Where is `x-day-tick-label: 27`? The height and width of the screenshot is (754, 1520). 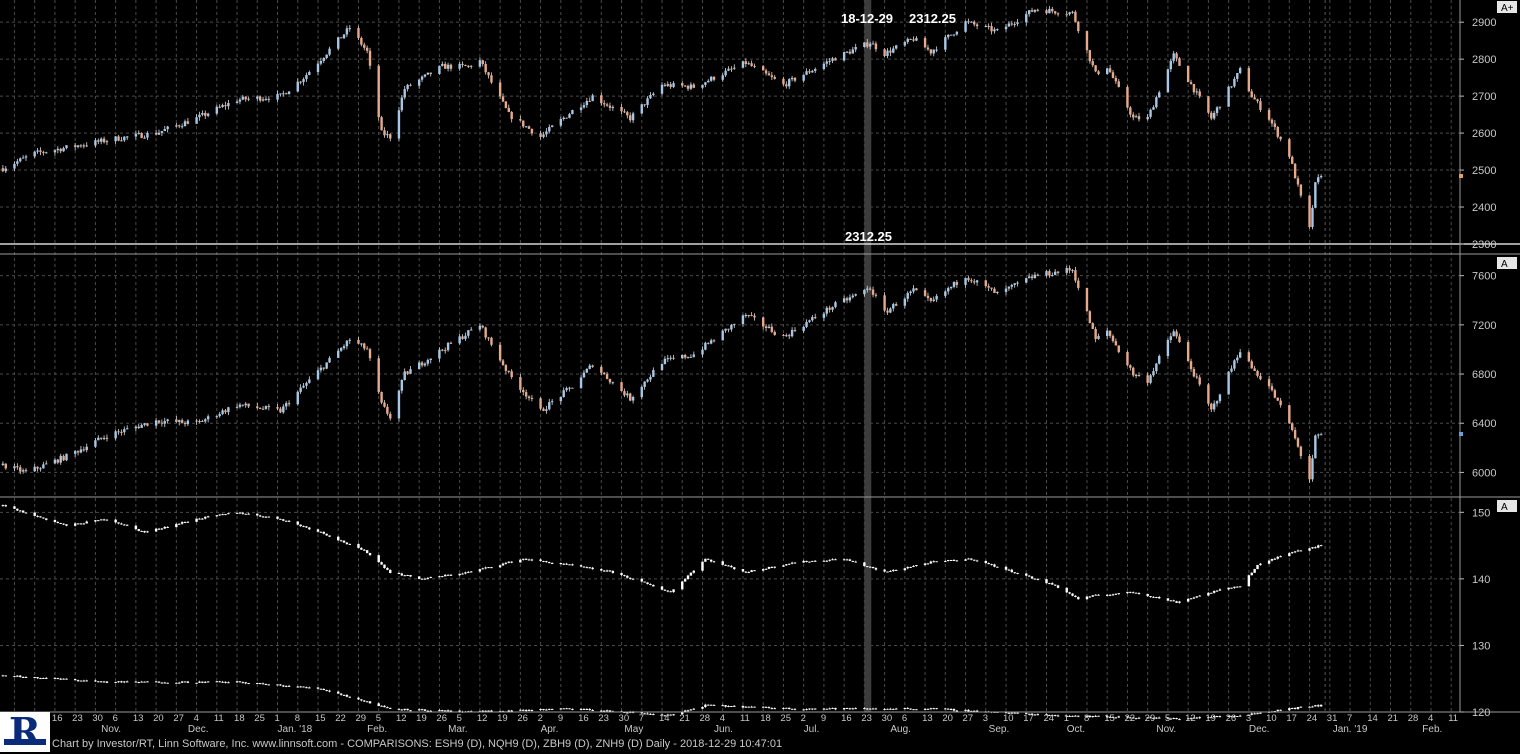
x-day-tick-label: 27 is located at coordinates (968, 718).